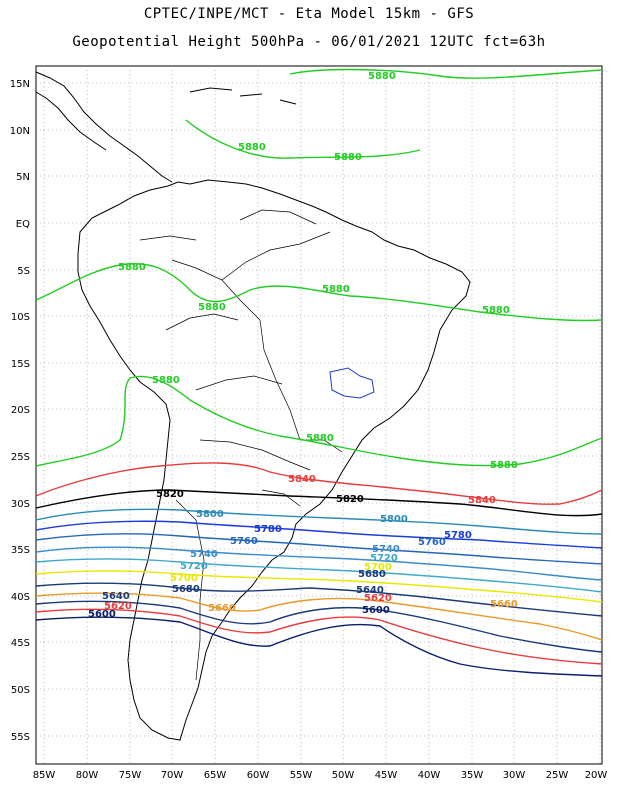 This screenshot has width=618, height=800. What do you see at coordinates (557, 775) in the screenshot?
I see `lon-label-25w: 25W` at bounding box center [557, 775].